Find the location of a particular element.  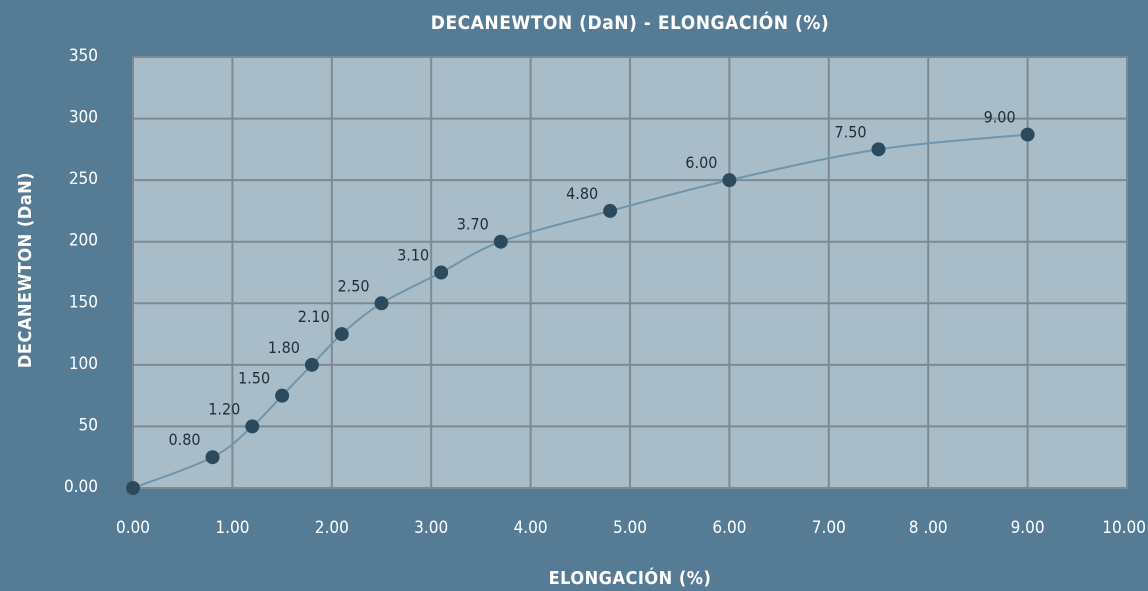

data-label: 6.00 is located at coordinates (701, 162).